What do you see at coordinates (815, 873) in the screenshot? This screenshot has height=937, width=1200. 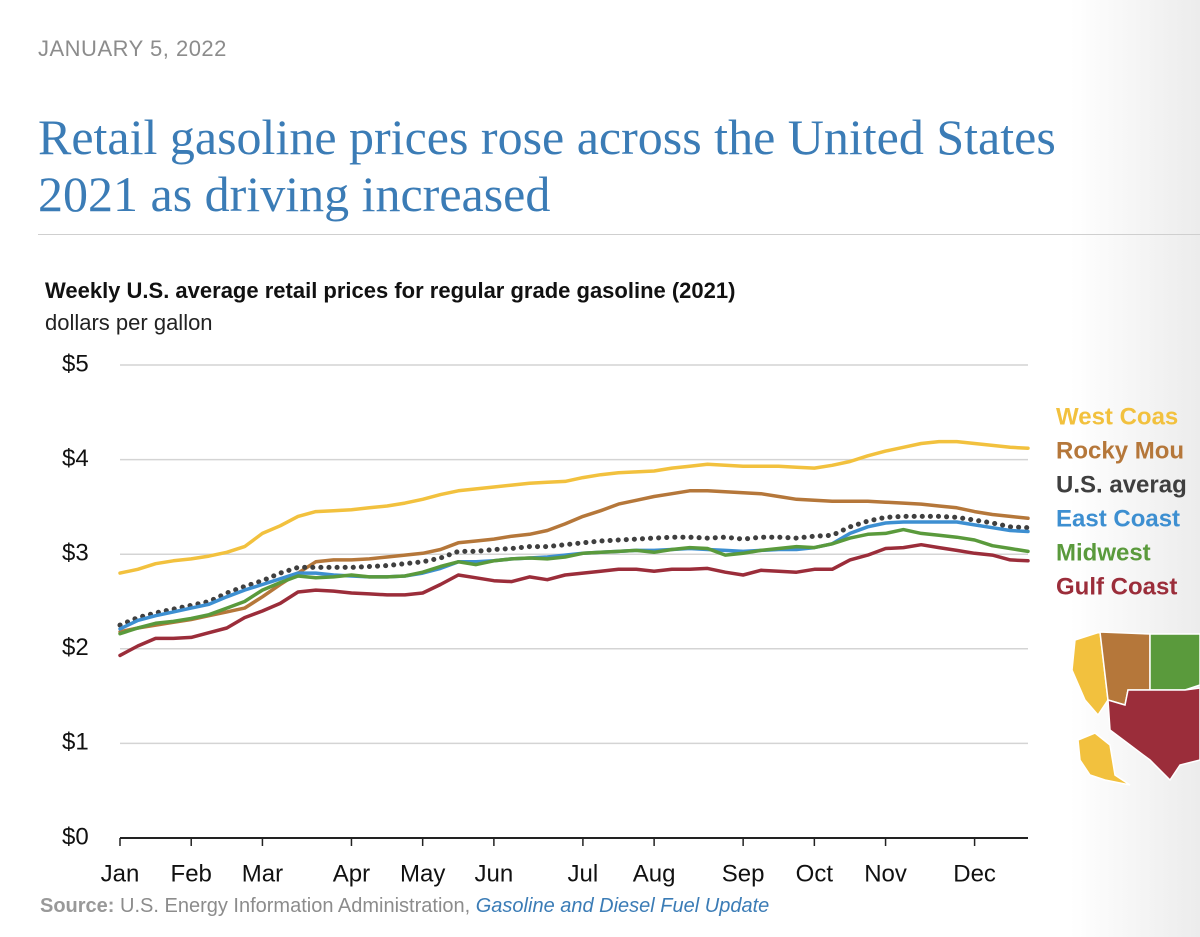 I see `x-tick-label: Oct` at bounding box center [815, 873].